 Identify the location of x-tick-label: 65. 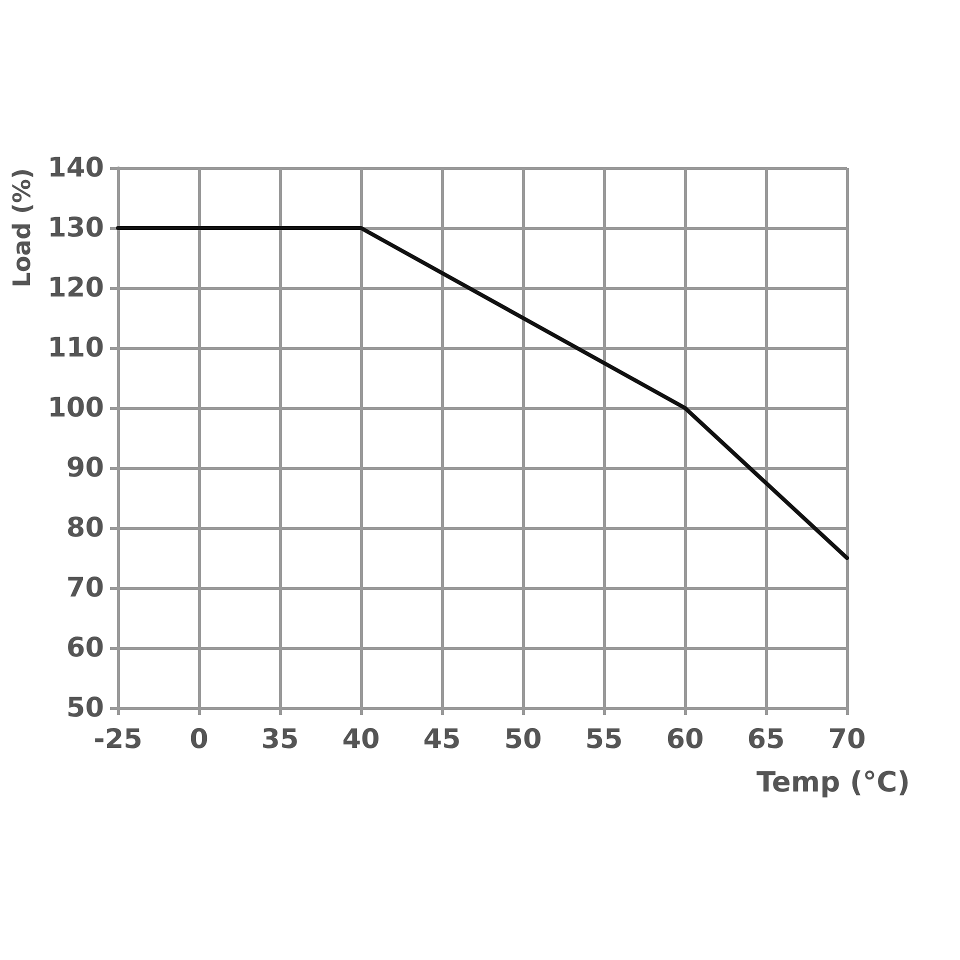
(766, 739).